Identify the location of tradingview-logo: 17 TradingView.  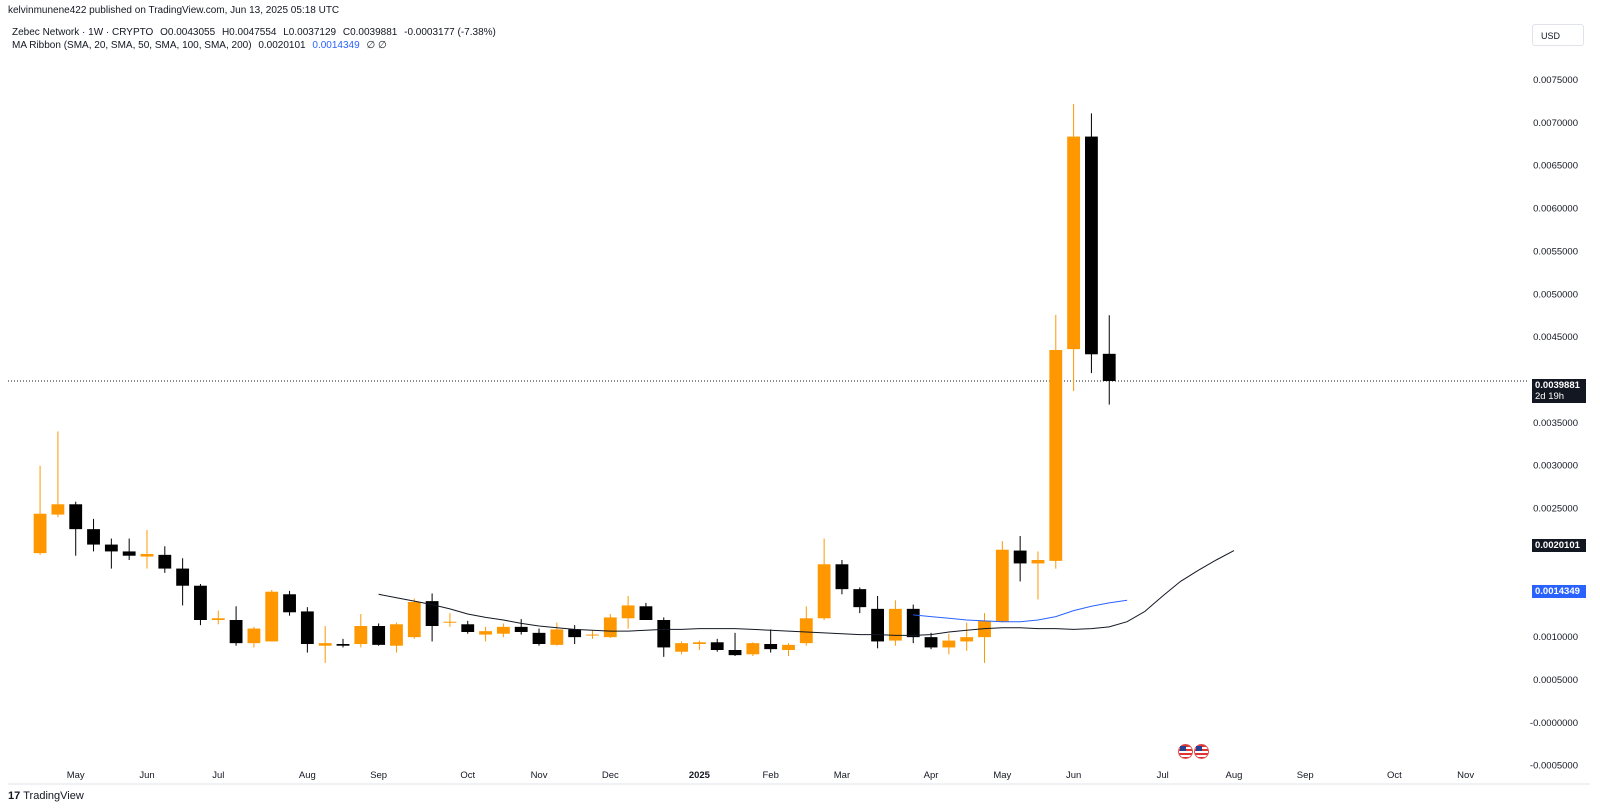
(46, 796).